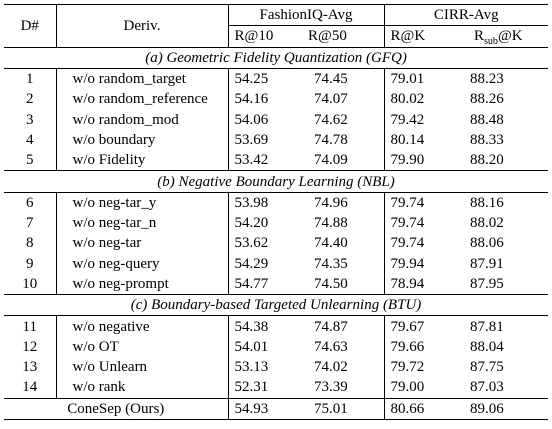  I want to click on header-rk: R@K, so click(424, 36).